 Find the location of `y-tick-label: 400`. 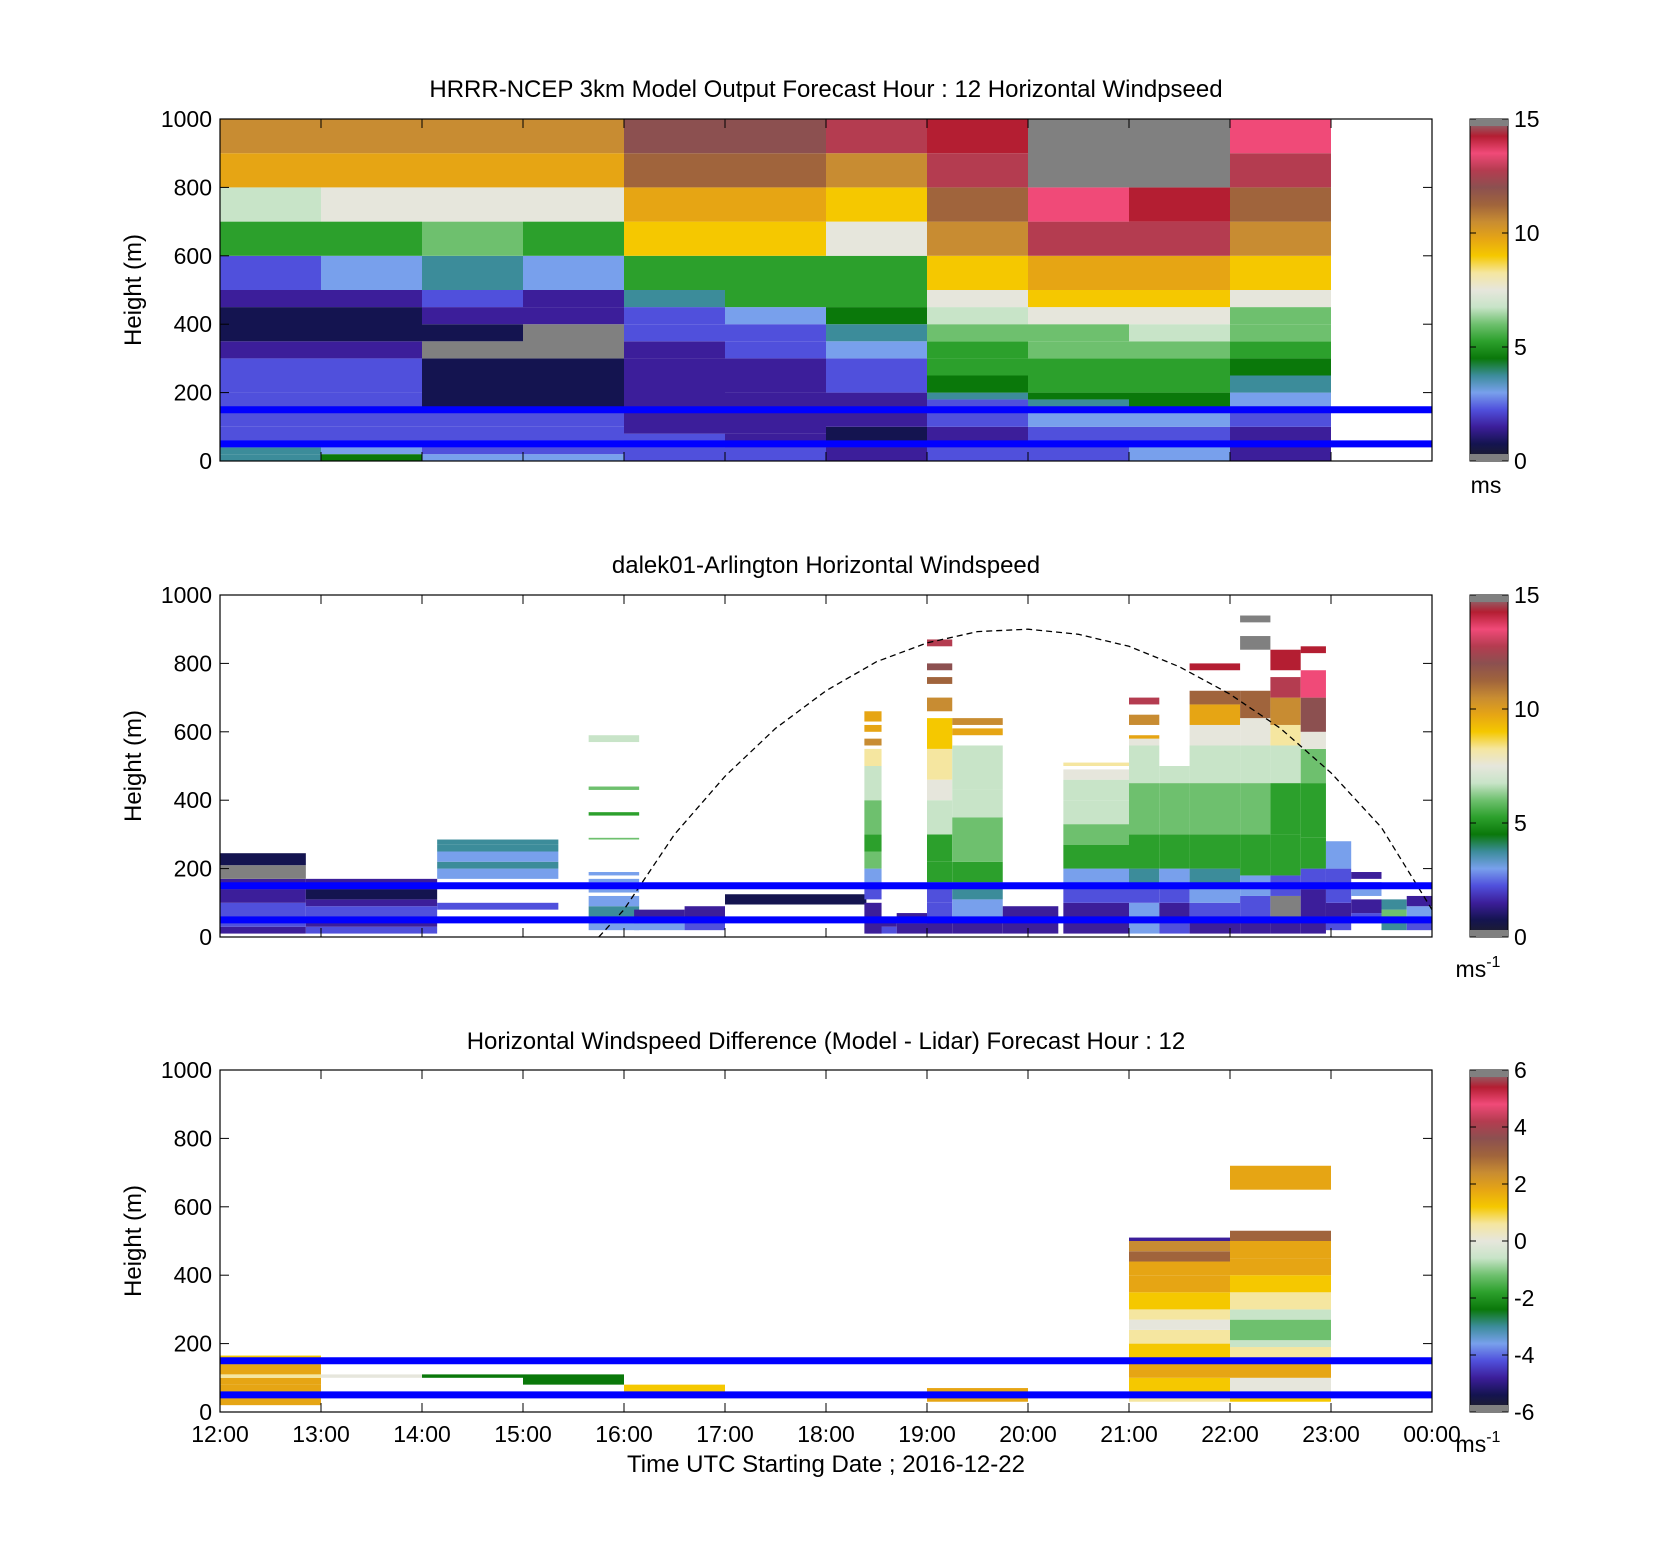

y-tick-label: 400 is located at coordinates (193, 324).